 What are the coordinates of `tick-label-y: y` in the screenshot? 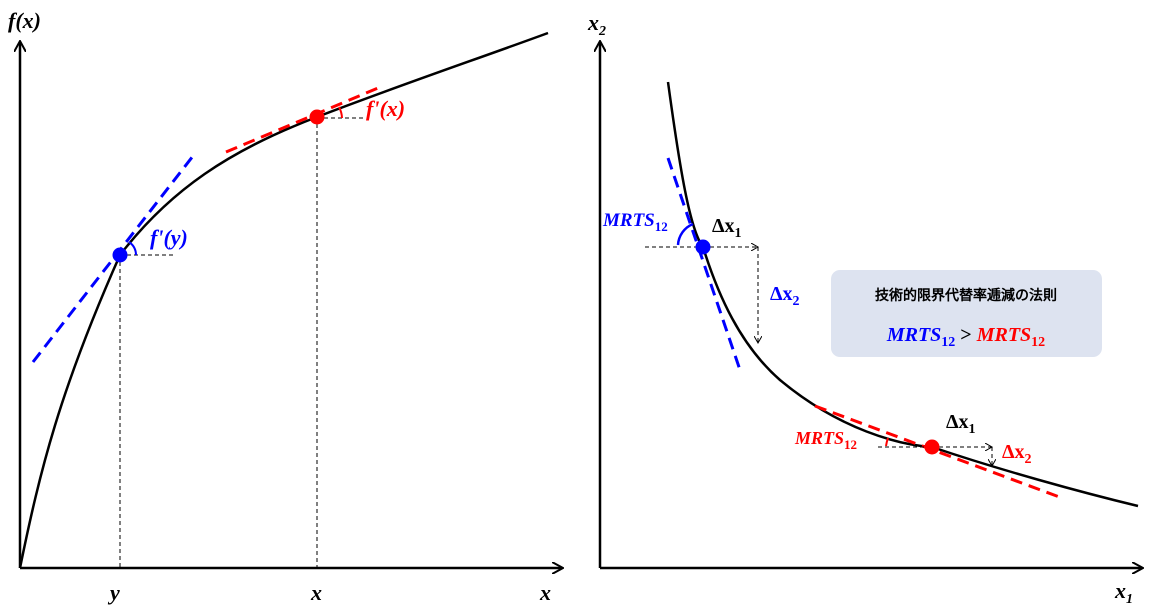 It's located at (113, 592).